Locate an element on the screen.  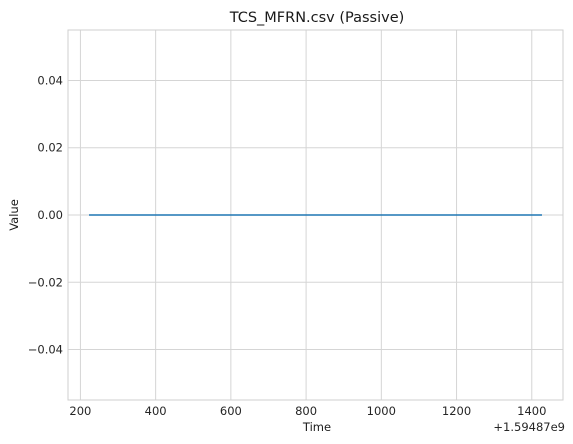
y-axis-label: Value is located at coordinates (14, 215).